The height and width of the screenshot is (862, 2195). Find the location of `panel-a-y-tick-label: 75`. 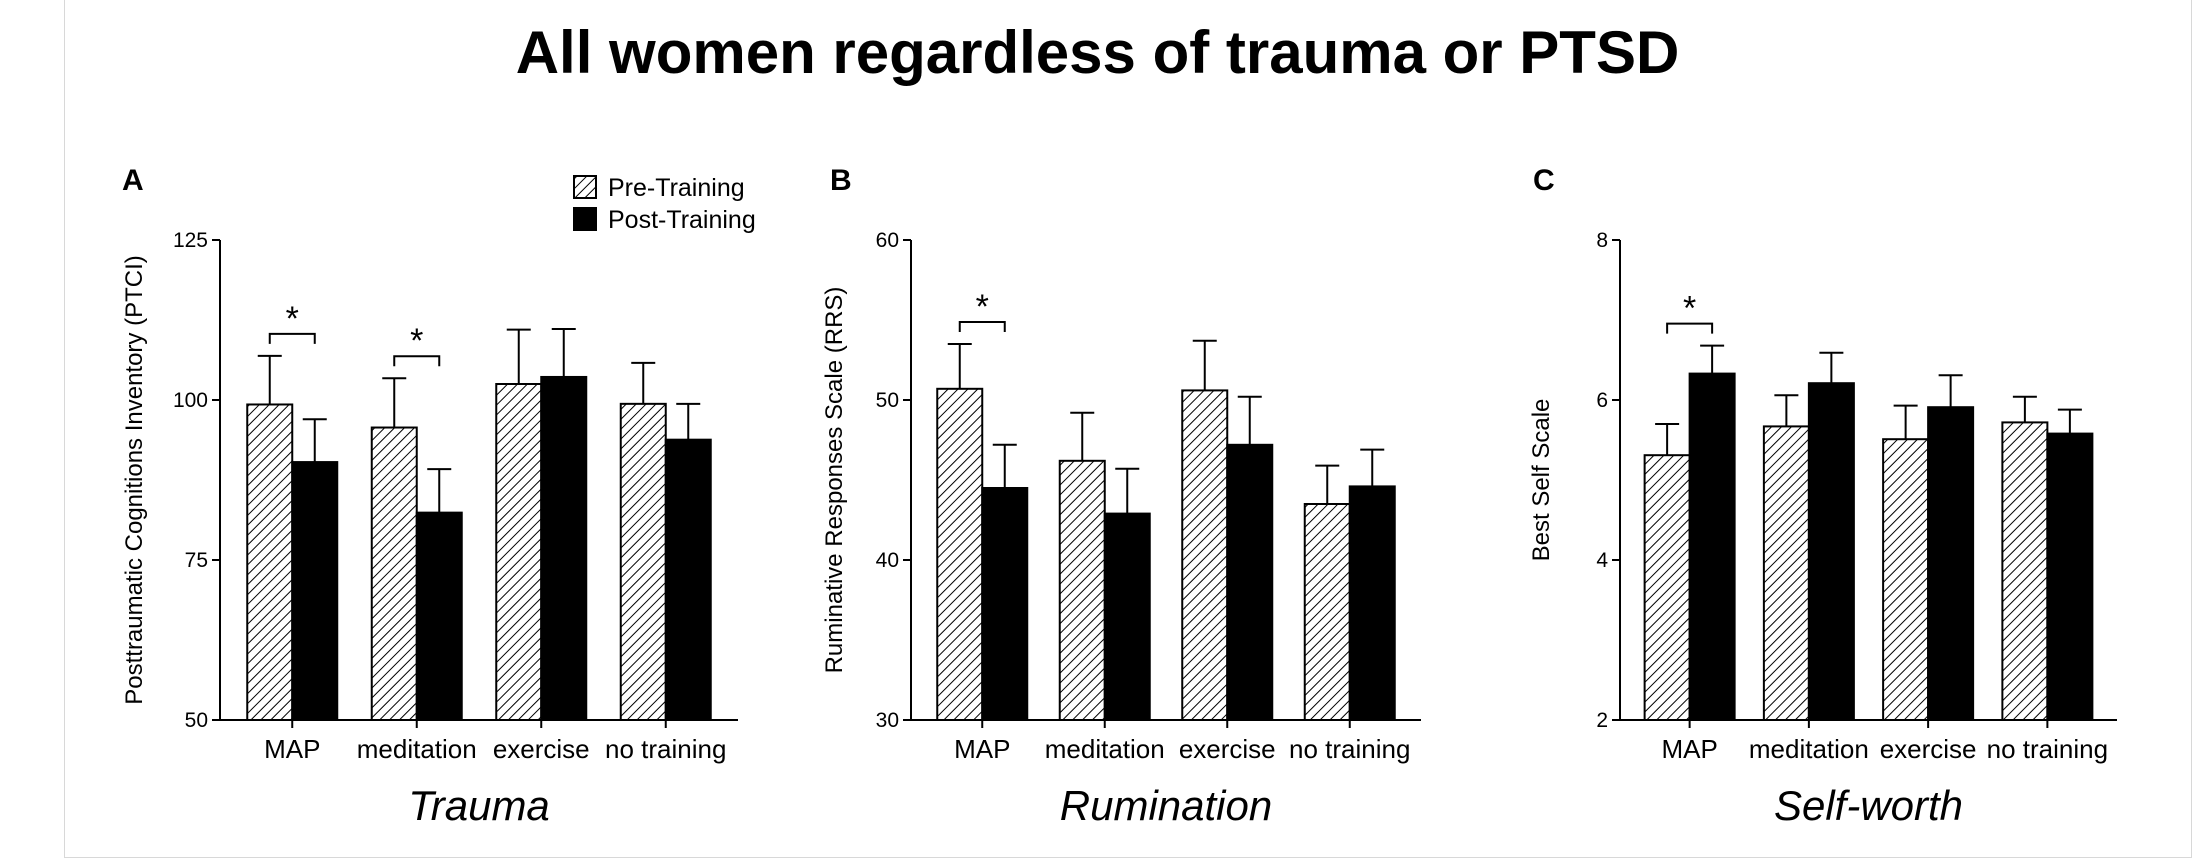

panel-a-y-tick-label: 75 is located at coordinates (196, 560).